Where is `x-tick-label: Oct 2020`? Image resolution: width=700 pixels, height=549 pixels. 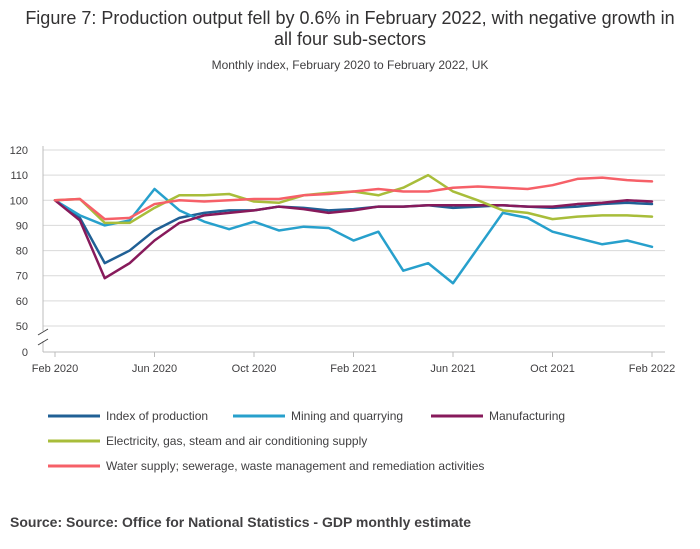
x-tick-label: Oct 2020 is located at coordinates (254, 369).